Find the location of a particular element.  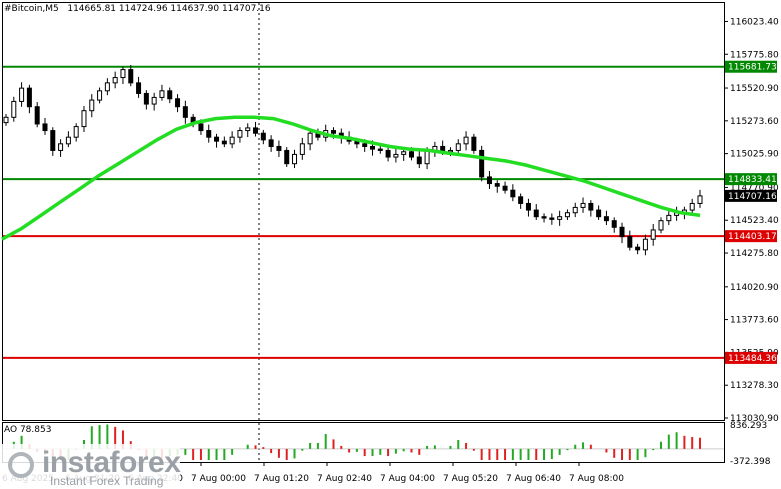

price-tick-label: 114770.90 is located at coordinates (754, 188).